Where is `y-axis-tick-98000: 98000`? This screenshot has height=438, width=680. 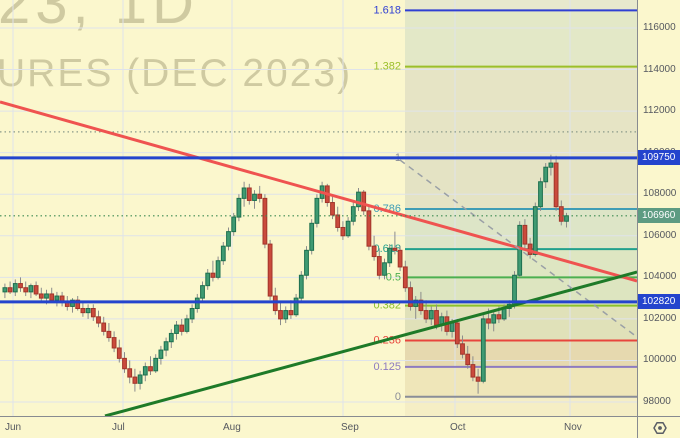 y-axis-tick-98000: 98000 is located at coordinates (657, 401).